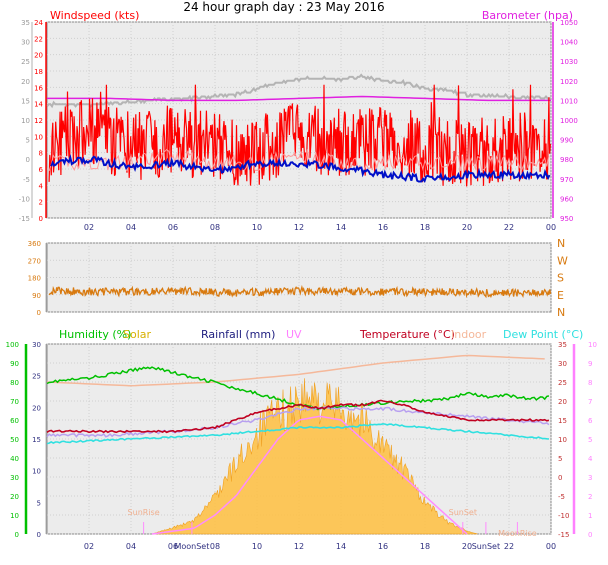  What do you see at coordinates (561, 243) in the screenshot?
I see `compass-label-0: N` at bounding box center [561, 243].